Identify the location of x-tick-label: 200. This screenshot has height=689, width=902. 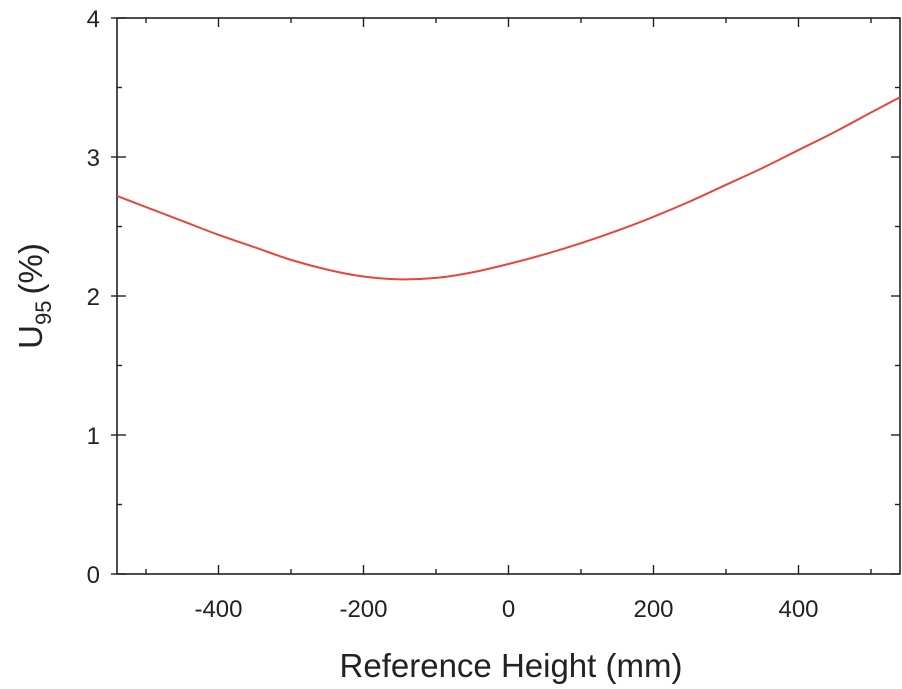
(653, 609).